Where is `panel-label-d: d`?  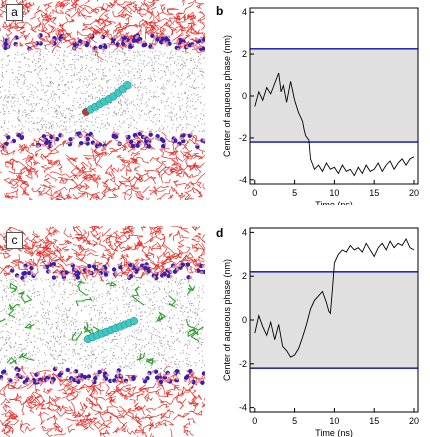
panel-label-d: d is located at coordinates (220, 233).